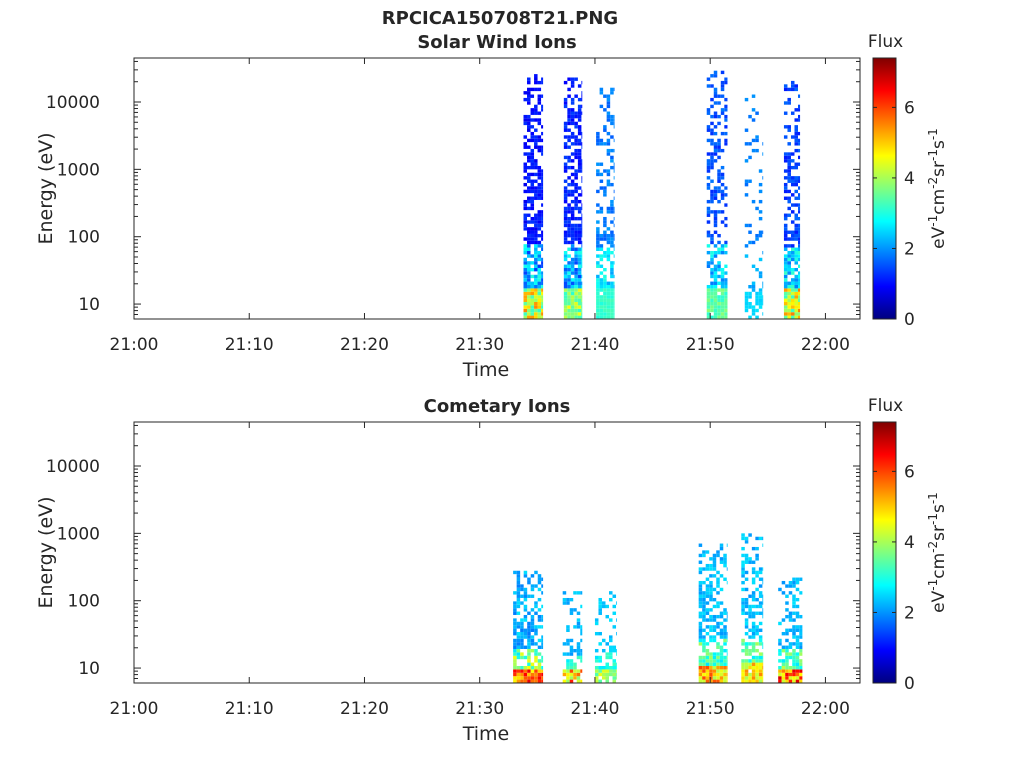 The width and height of the screenshot is (1024, 768). Describe the element at coordinates (134, 345) in the screenshot. I see `x-tick-label: 21:00` at that location.